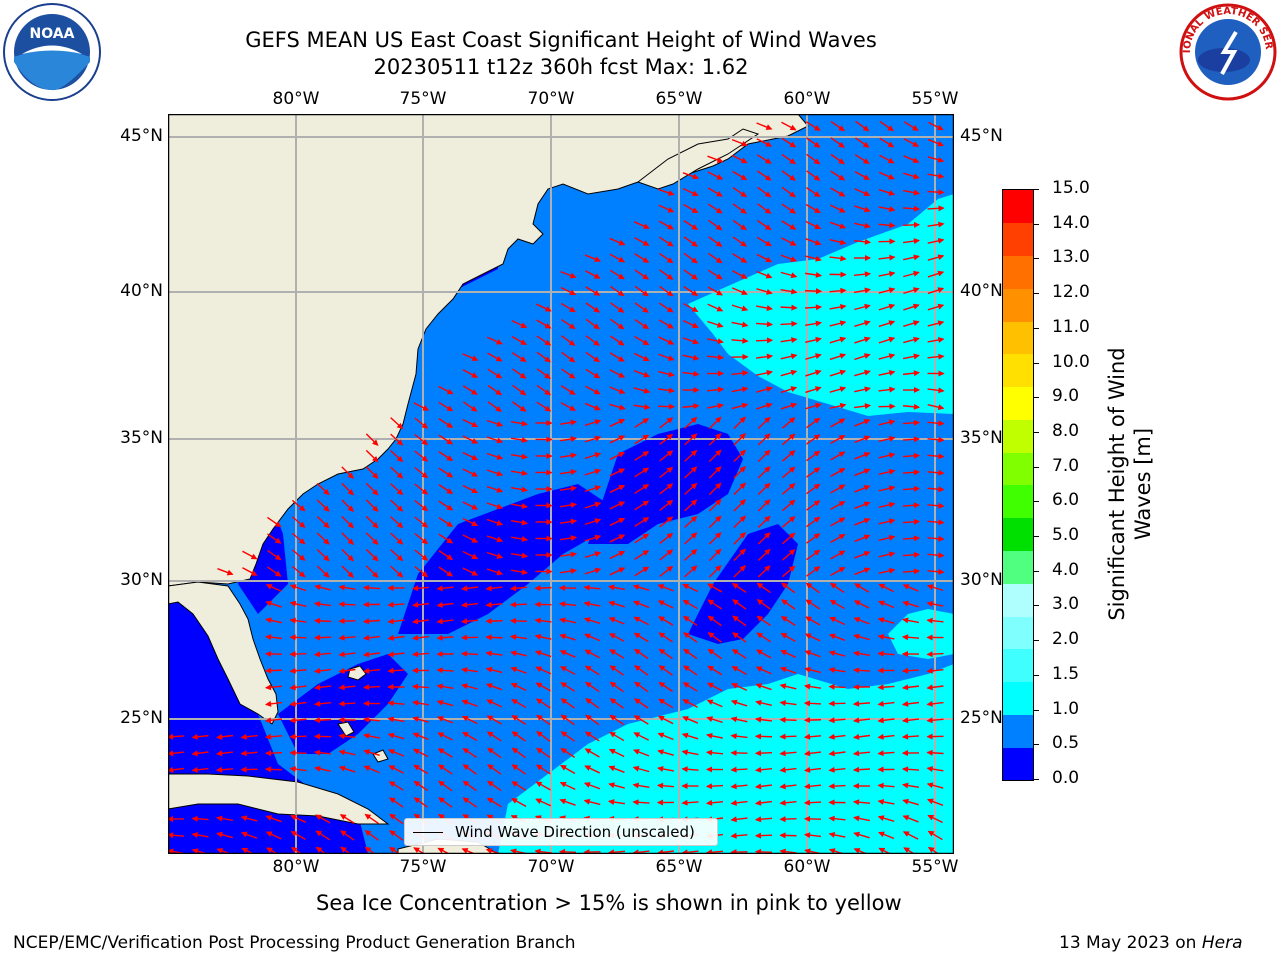 The image size is (1280, 960). What do you see at coordinates (981, 580) in the screenshot?
I see `latitude-label: 30°N` at bounding box center [981, 580].